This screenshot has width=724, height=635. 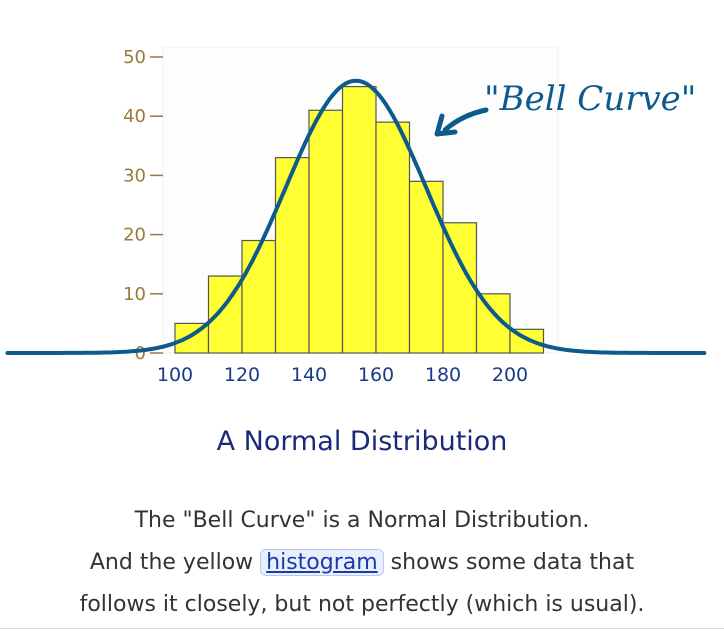 I want to click on x-tick-label: 200, so click(x=510, y=375).